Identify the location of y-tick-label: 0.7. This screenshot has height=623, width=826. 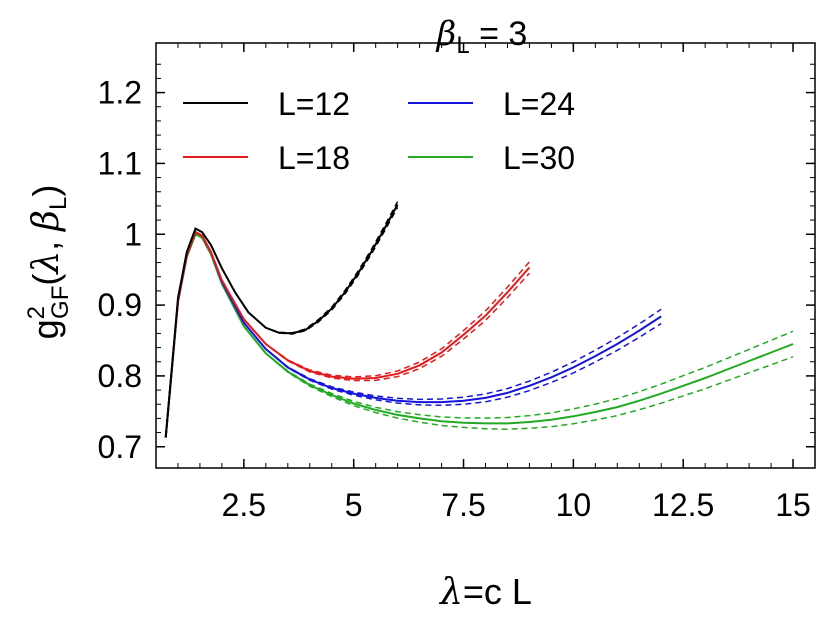
(120, 447).